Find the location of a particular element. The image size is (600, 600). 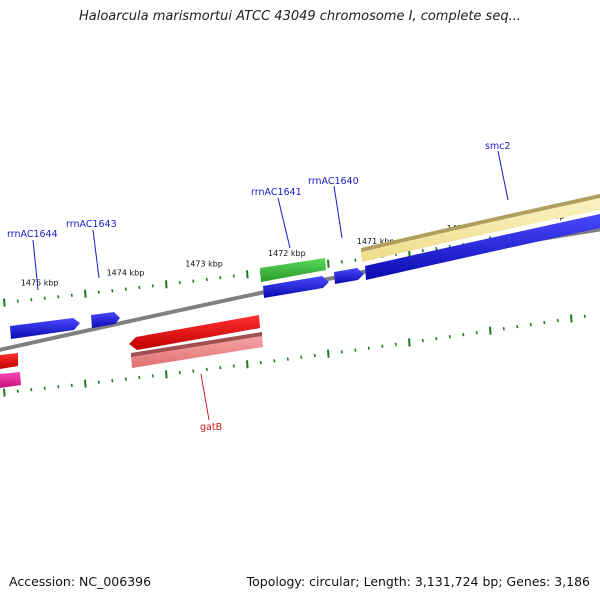

leader-rrnAC1641 is located at coordinates (284, 223).